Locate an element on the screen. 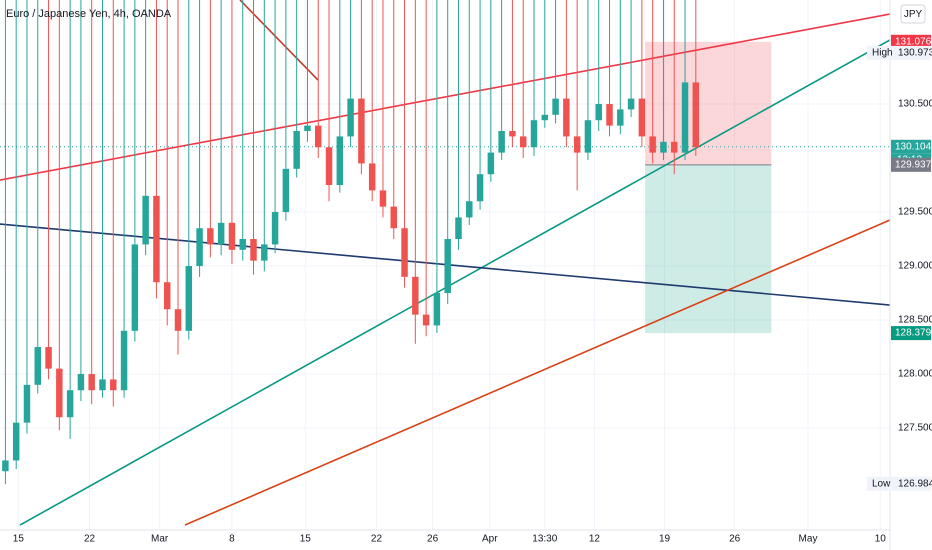  x-tick-label: Apr is located at coordinates (490, 539).